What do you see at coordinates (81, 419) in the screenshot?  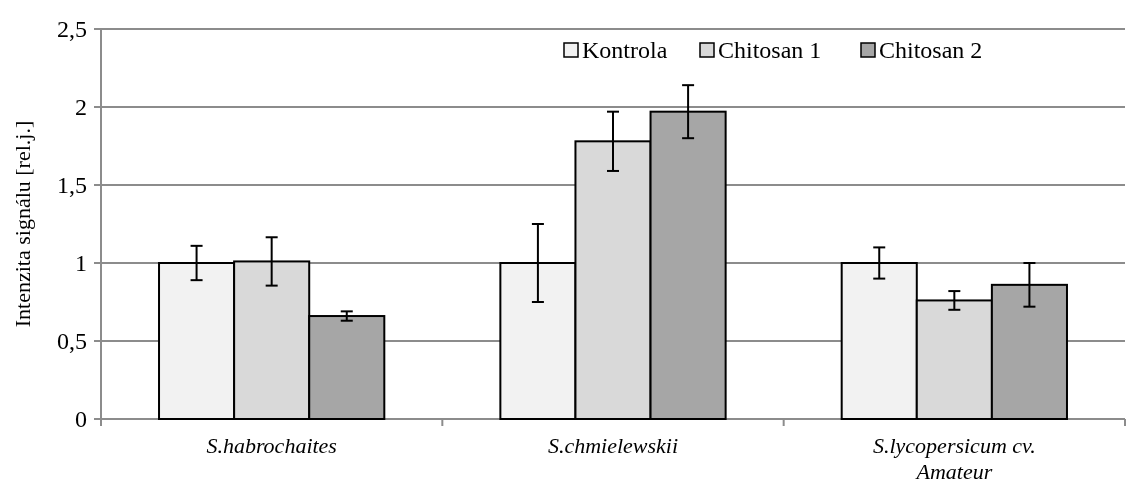 I see `y-tick-label: 0` at bounding box center [81, 419].